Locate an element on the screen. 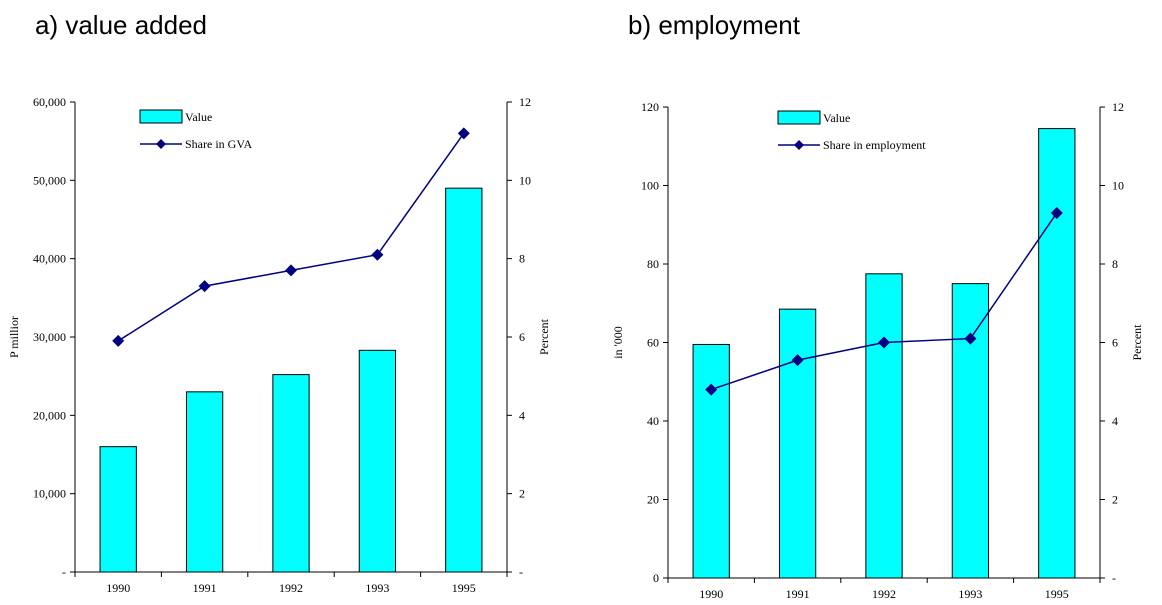  y-left-tick-label: 40 is located at coordinates (653, 421).